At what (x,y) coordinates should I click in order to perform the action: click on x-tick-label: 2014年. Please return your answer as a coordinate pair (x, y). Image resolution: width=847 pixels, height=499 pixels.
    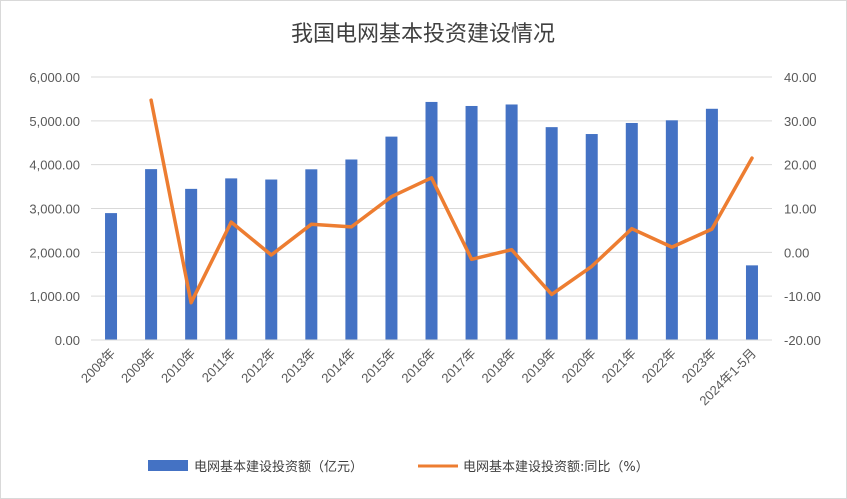
    Looking at the image, I should click on (338, 366).